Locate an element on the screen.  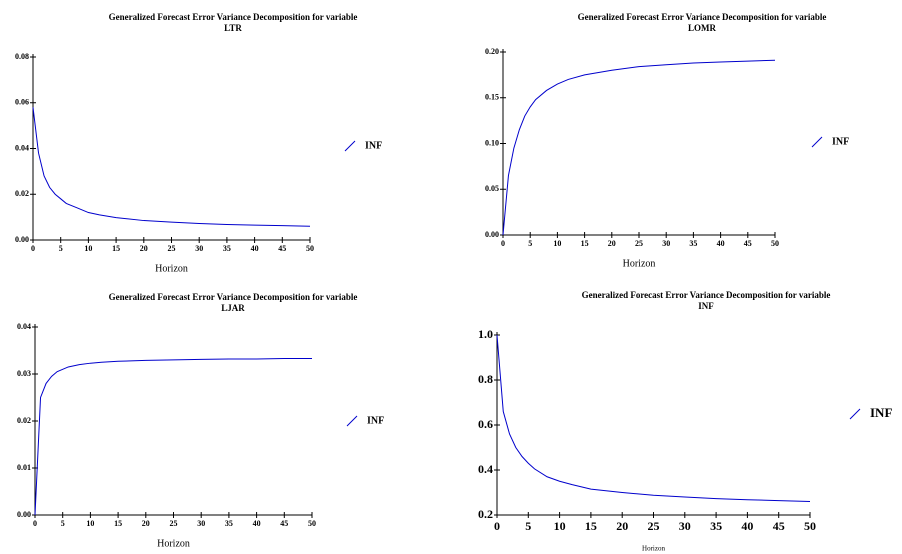
y-tick-label: 1.0 is located at coordinates (485, 334).